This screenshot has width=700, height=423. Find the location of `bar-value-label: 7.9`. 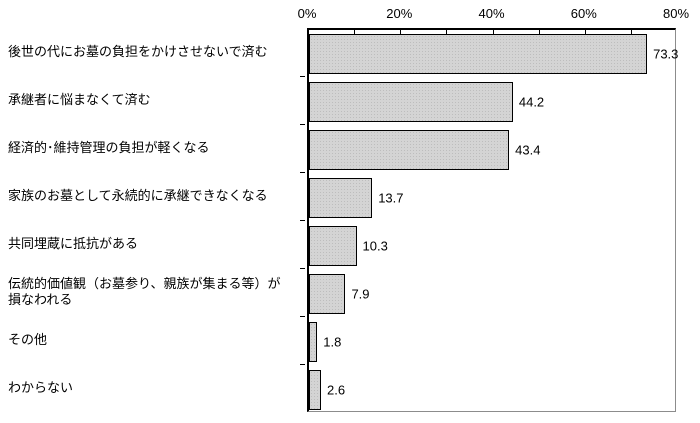

bar-value-label: 7.9 is located at coordinates (360, 294).